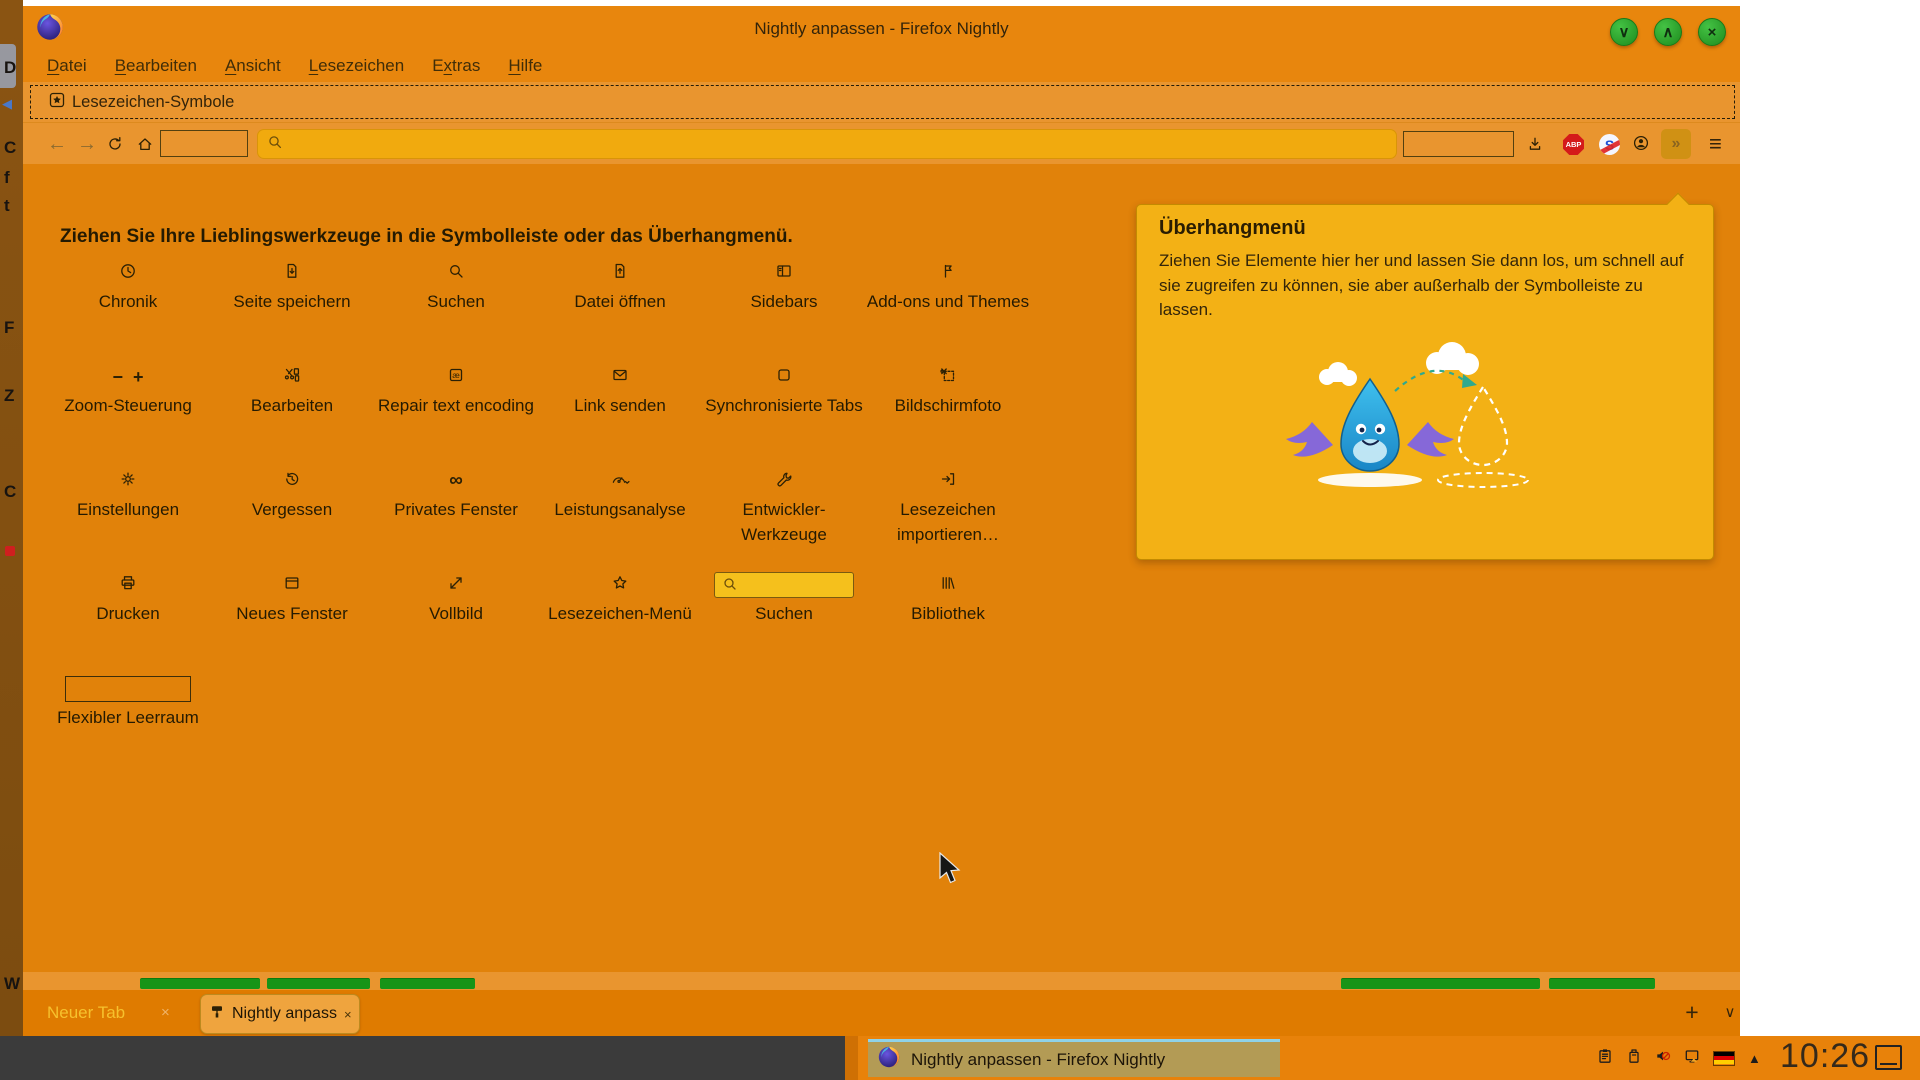  What do you see at coordinates (620, 377) in the screenshot?
I see `mail-icon` at bounding box center [620, 377].